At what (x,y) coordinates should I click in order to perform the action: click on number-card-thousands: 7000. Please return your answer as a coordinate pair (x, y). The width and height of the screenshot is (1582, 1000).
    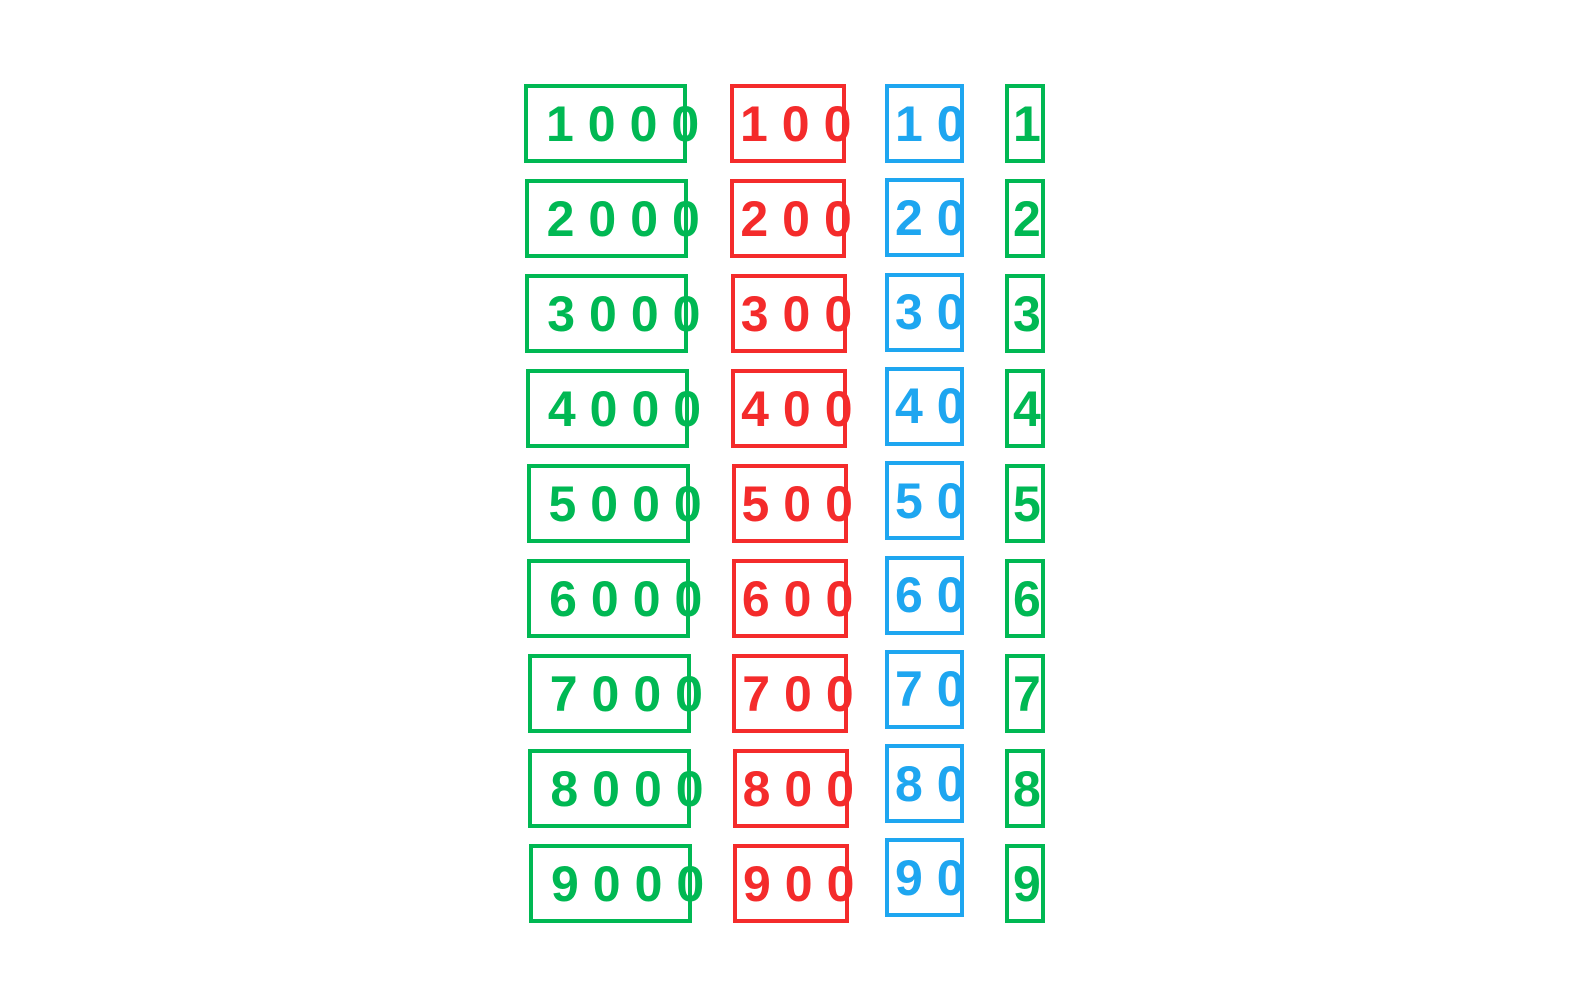
    Looking at the image, I should click on (615, 693).